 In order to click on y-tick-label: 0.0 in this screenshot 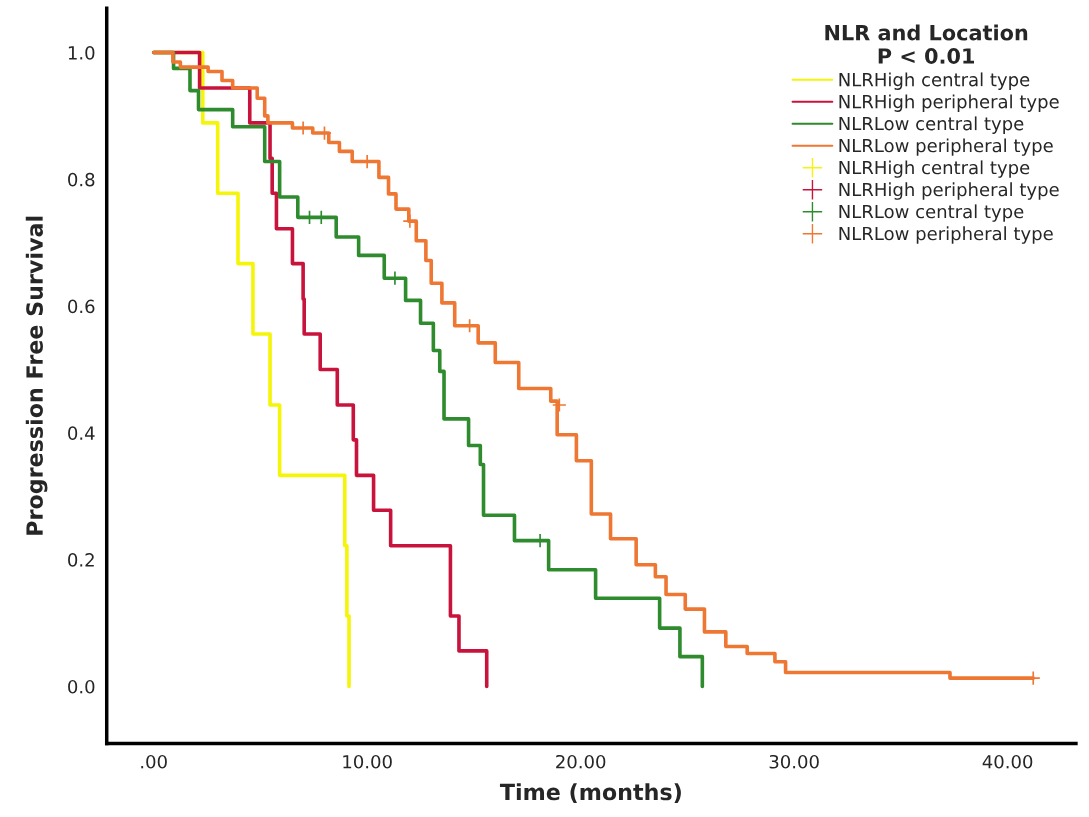, I will do `click(81, 686)`.